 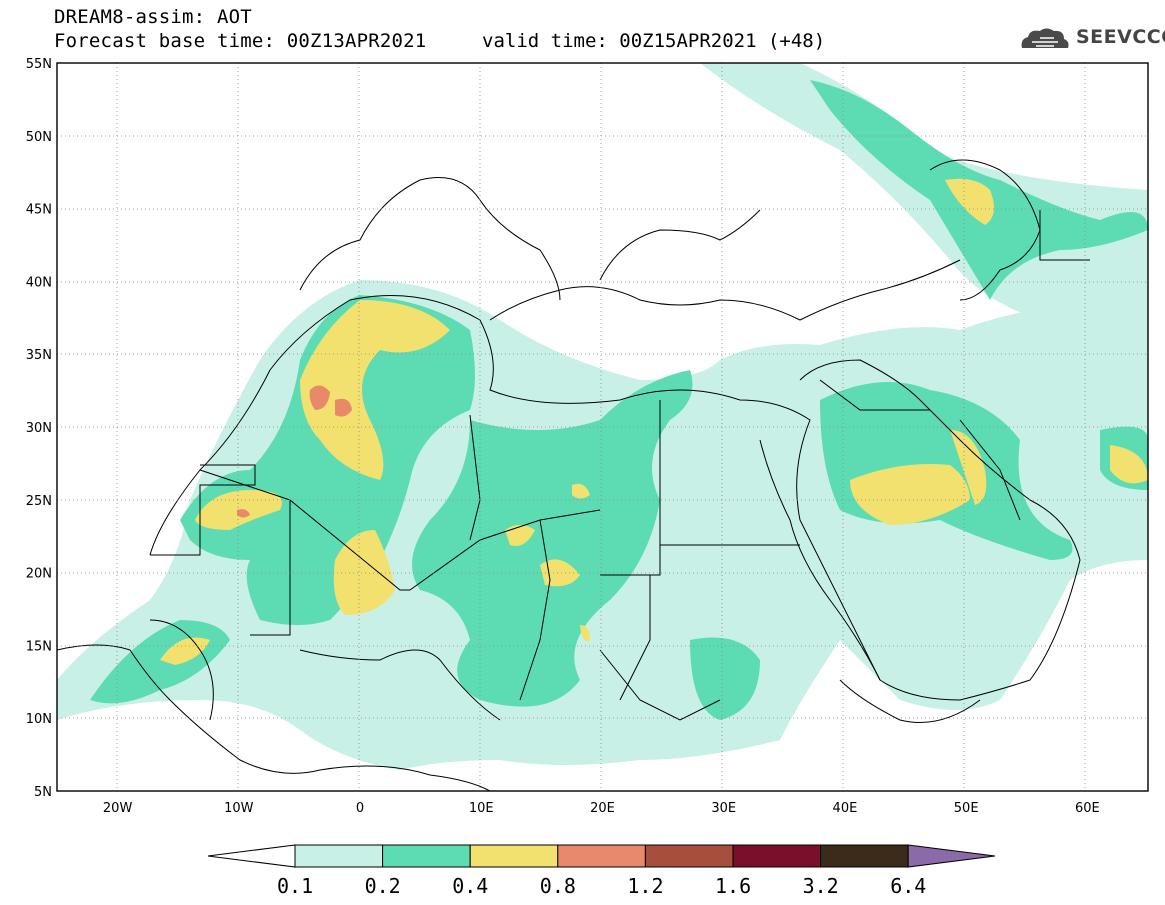 What do you see at coordinates (470, 886) in the screenshot?
I see `colorbar-label: 0.4` at bounding box center [470, 886].